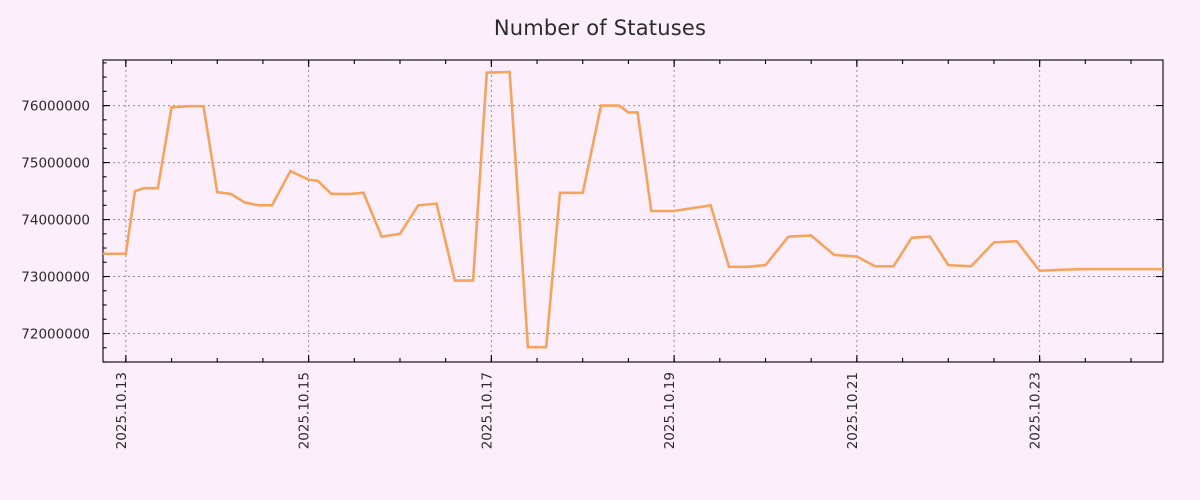 This screenshot has height=500, width=1200. What do you see at coordinates (670, 410) in the screenshot?
I see `x-axis-tick-label: 2025.10.19` at bounding box center [670, 410].